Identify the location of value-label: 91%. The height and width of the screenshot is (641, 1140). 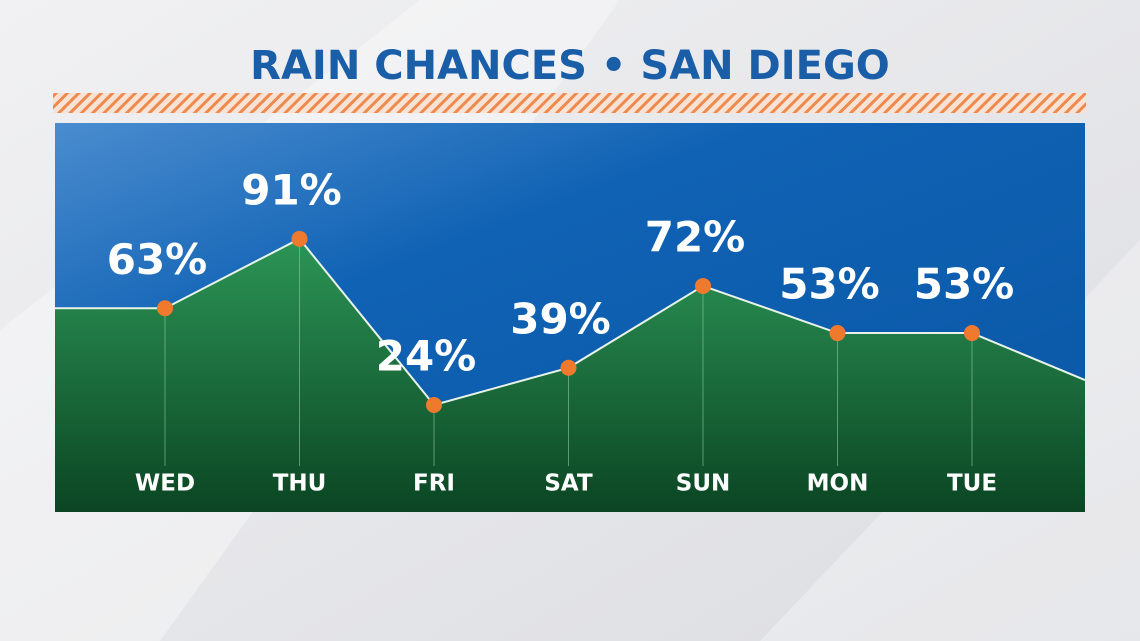
(291, 189).